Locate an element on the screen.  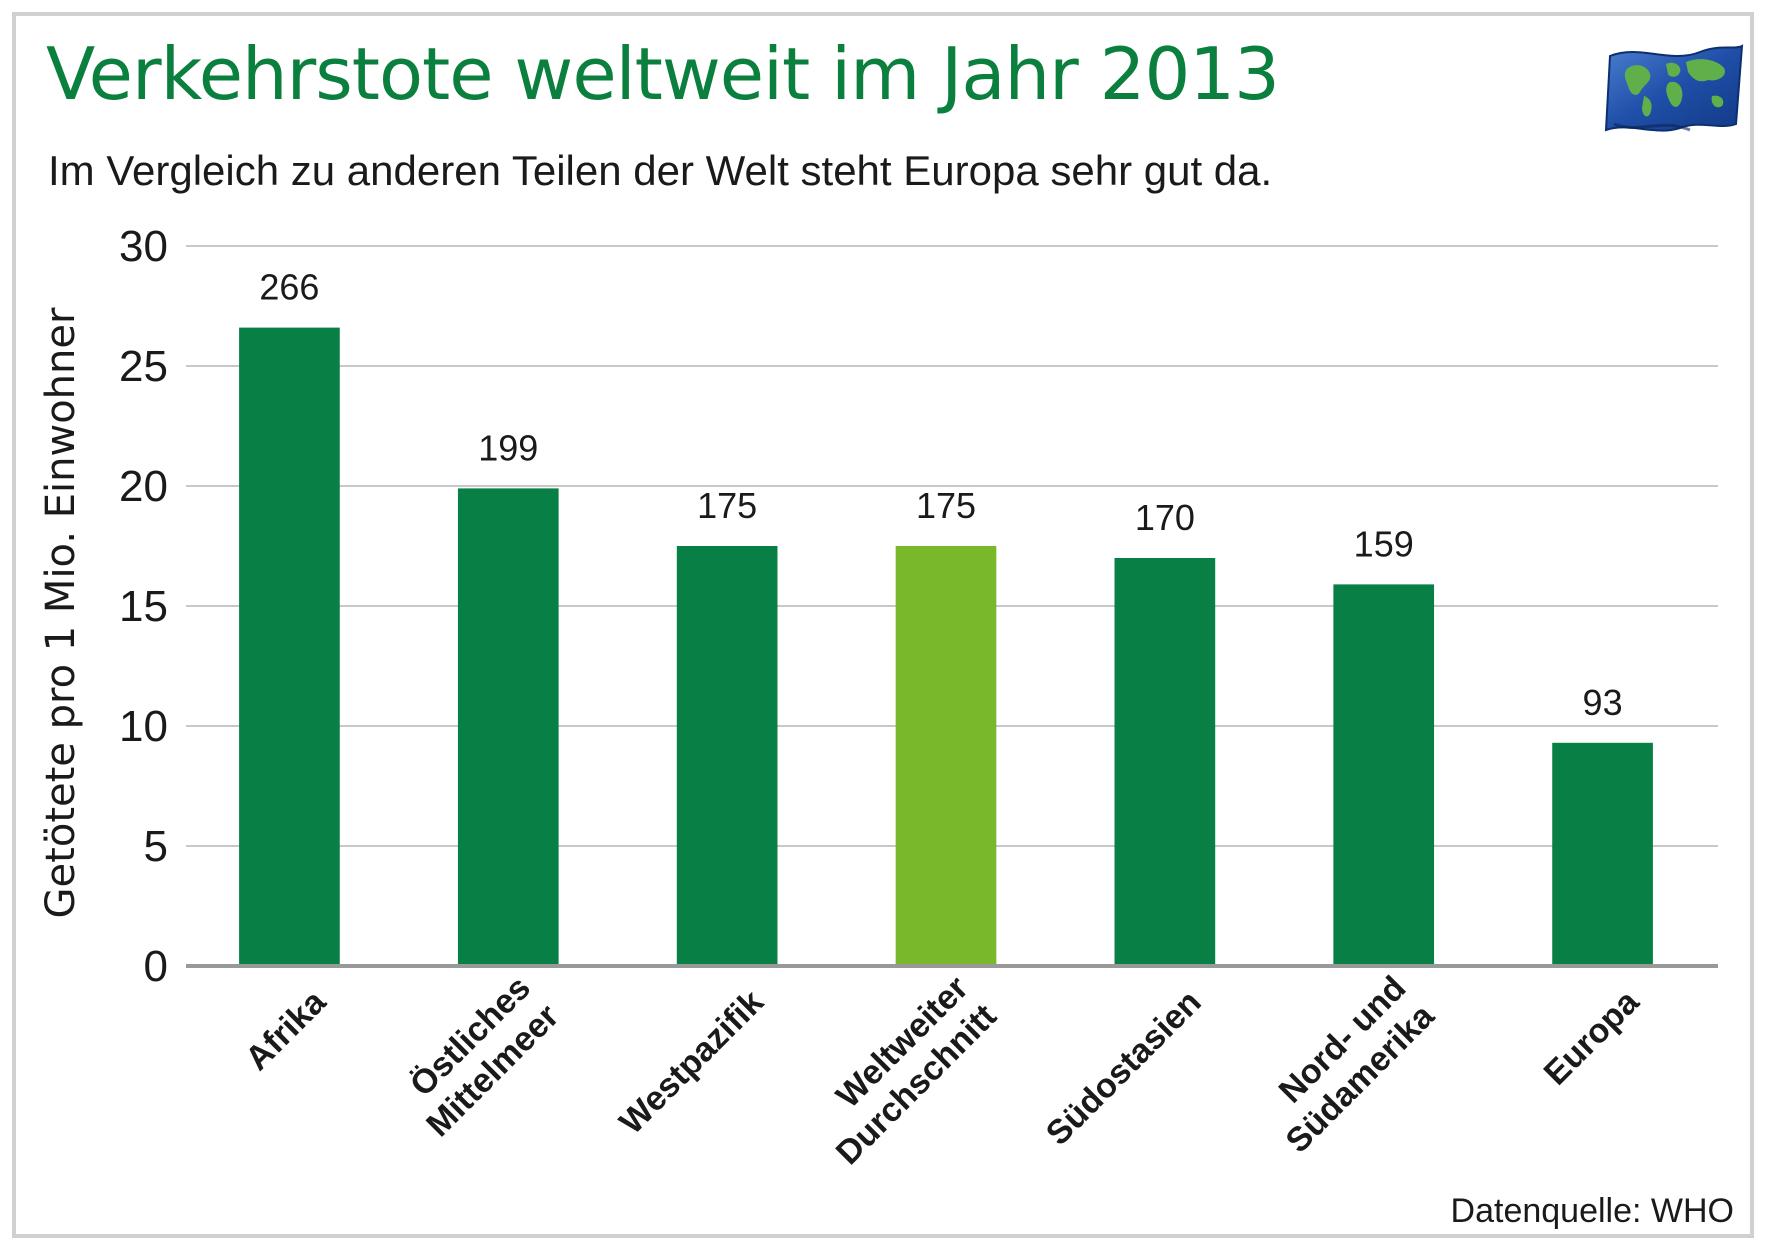
data-label: 199 is located at coordinates (508, 447).